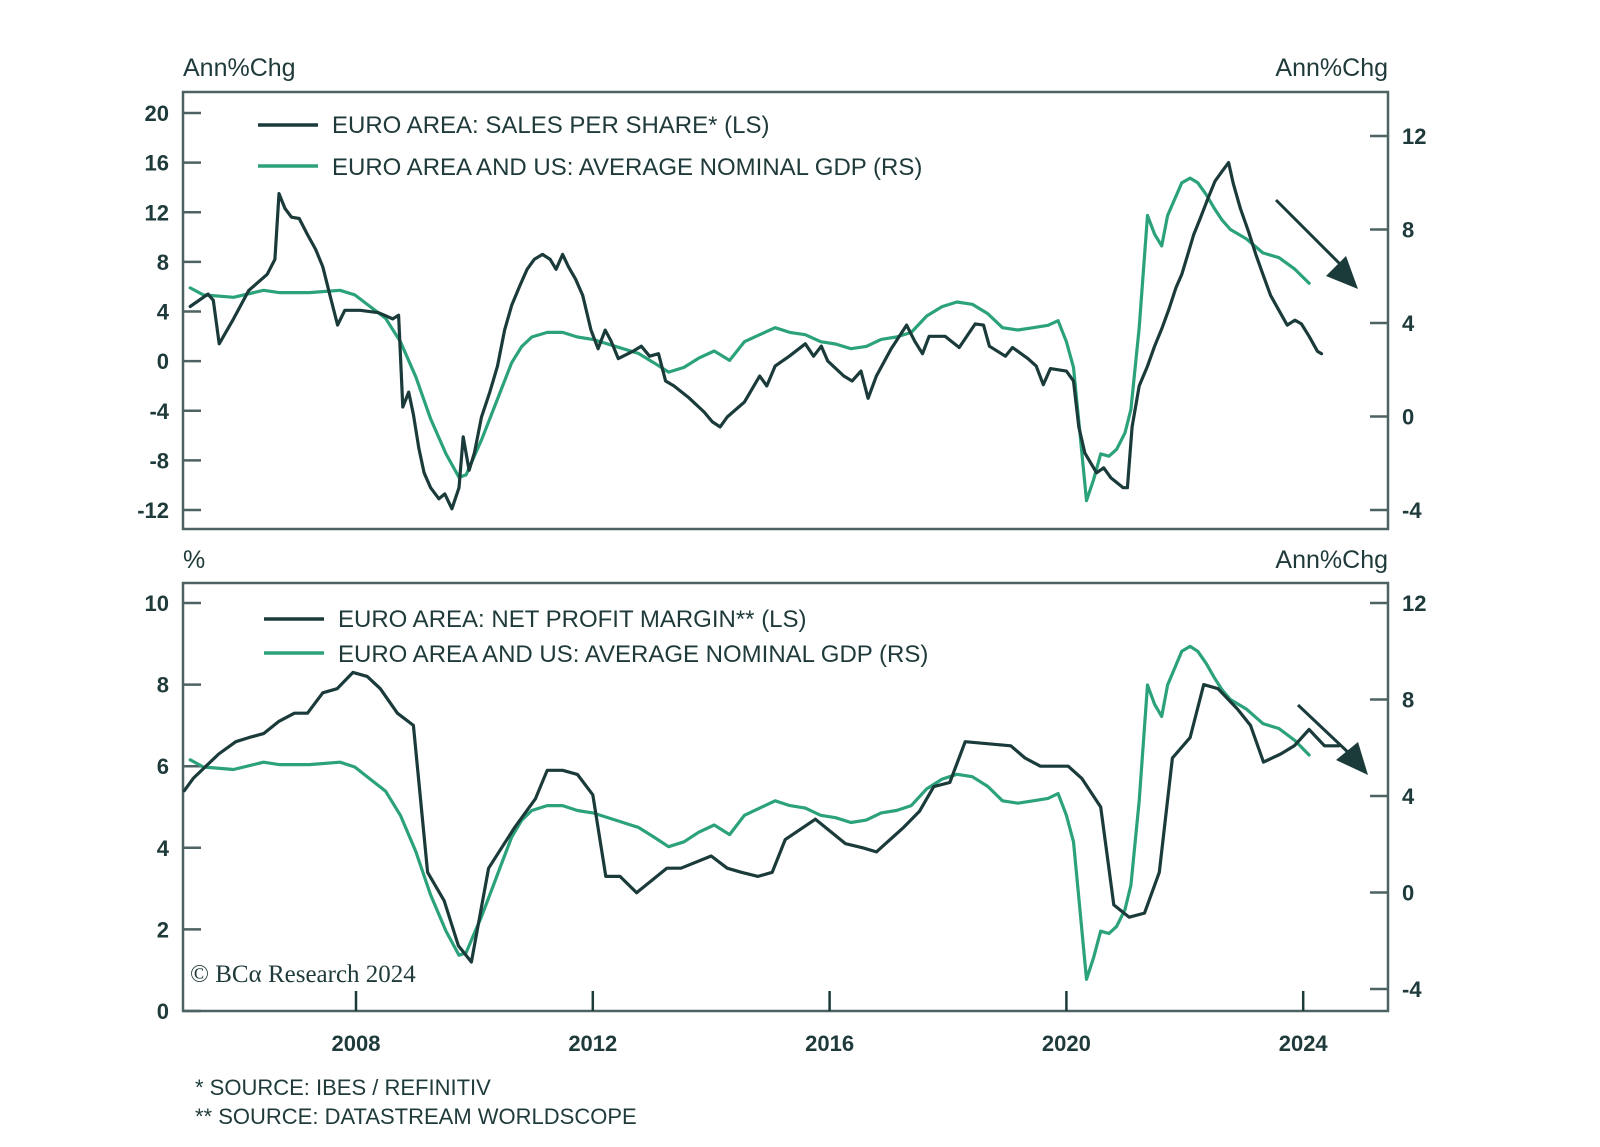 Image resolution: width=1600 pixels, height=1147 pixels. What do you see at coordinates (157, 163) in the screenshot?
I see `left-tick-label: 16` at bounding box center [157, 163].